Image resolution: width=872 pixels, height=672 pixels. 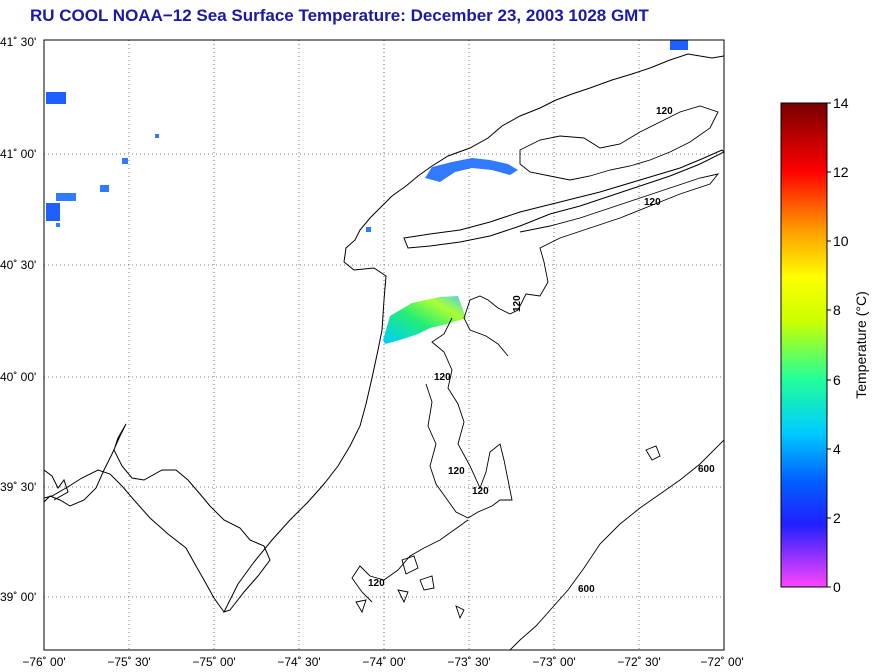 What do you see at coordinates (18, 265) in the screenshot?
I see `lat-tick-label: 40˚ 30'` at bounding box center [18, 265].